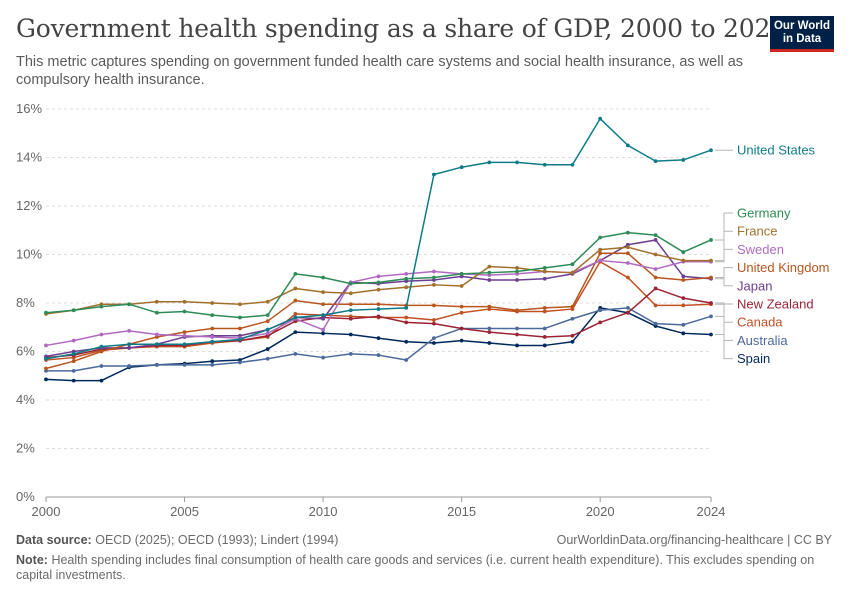  I want to click on owid-logo: Our World in Data, so click(802, 34).